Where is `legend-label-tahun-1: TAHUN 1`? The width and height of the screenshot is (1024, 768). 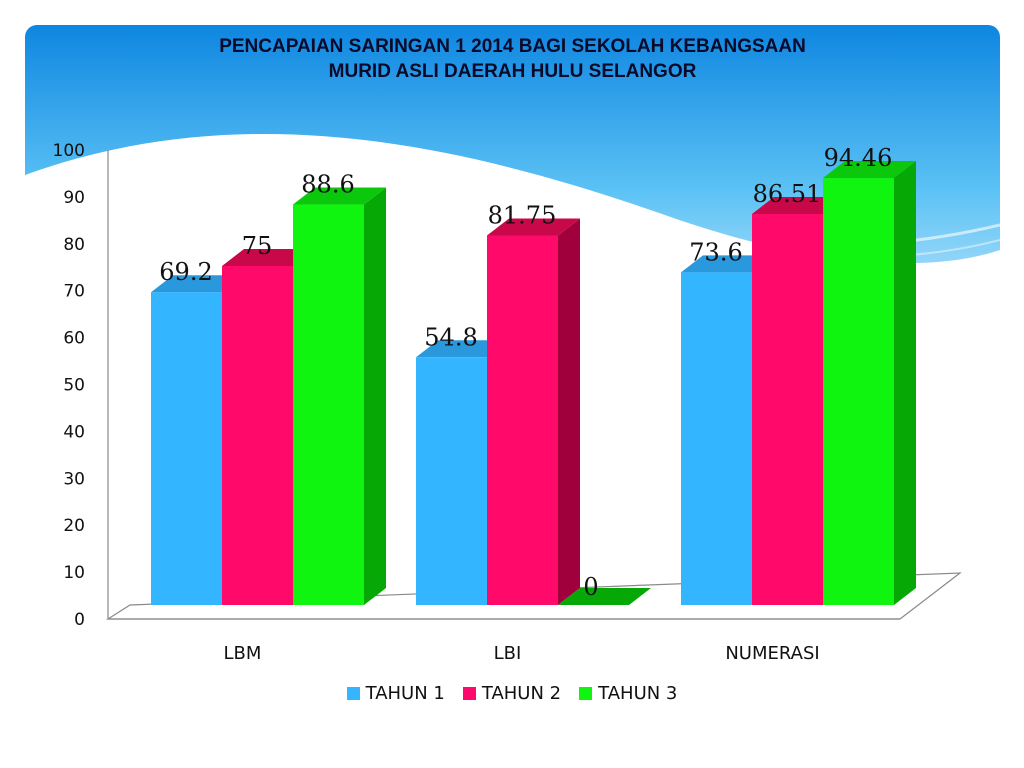 legend-label-tahun-1: TAHUN 1 is located at coordinates (405, 693).